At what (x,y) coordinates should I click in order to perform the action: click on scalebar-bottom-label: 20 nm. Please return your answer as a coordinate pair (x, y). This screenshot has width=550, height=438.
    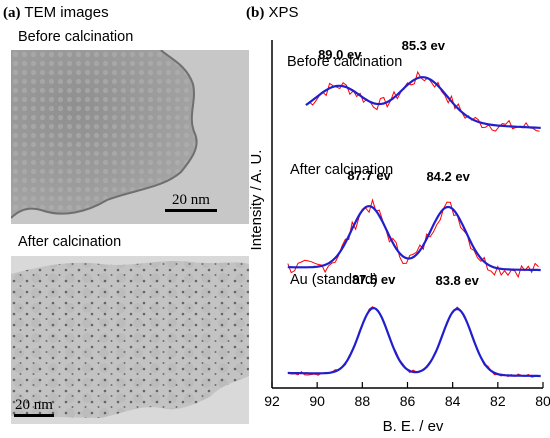
    Looking at the image, I should click on (34, 405).